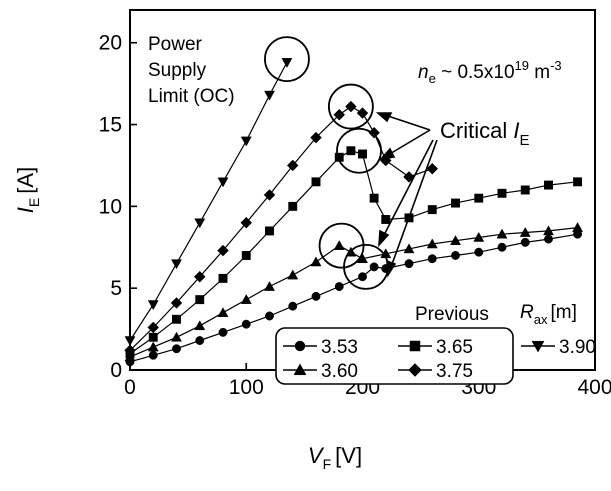 The height and width of the screenshot is (491, 611). Describe the element at coordinates (548, 314) in the screenshot. I see `legend-title-var: Rax [m]` at that location.